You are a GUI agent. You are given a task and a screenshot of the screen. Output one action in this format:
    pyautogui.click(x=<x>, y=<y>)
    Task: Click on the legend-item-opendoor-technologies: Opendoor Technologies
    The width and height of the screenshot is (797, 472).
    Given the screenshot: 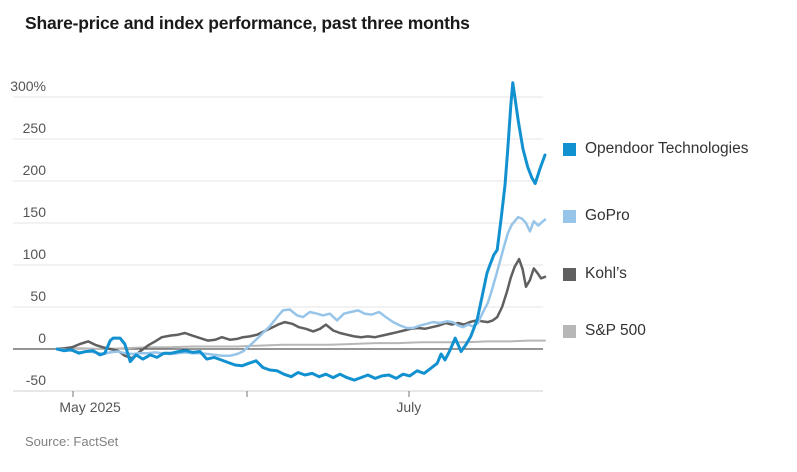 What is the action you would take?
    pyautogui.click(x=655, y=149)
    